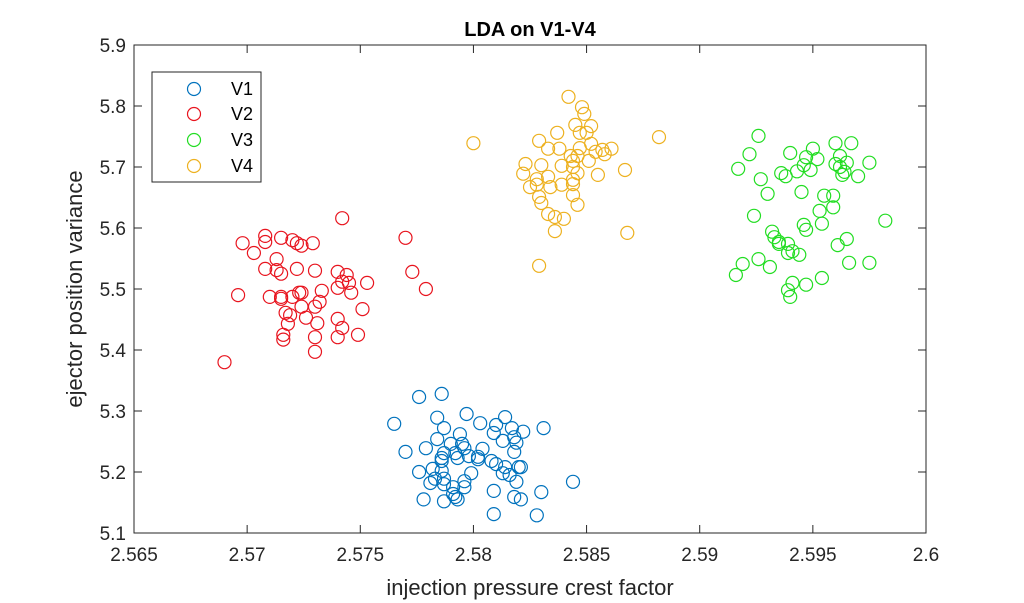  Describe the element at coordinates (194, 140) in the screenshot. I see `legend-marker-v3` at that location.